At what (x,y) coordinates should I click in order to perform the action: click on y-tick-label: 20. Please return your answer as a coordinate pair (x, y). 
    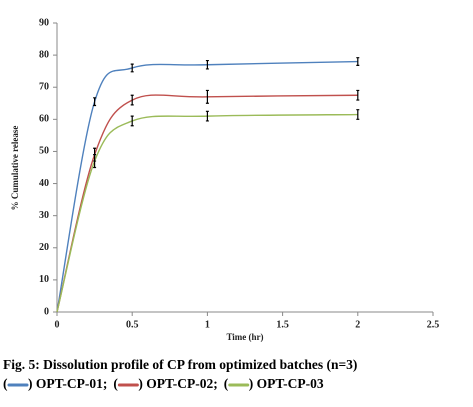
    Looking at the image, I should click on (44, 247).